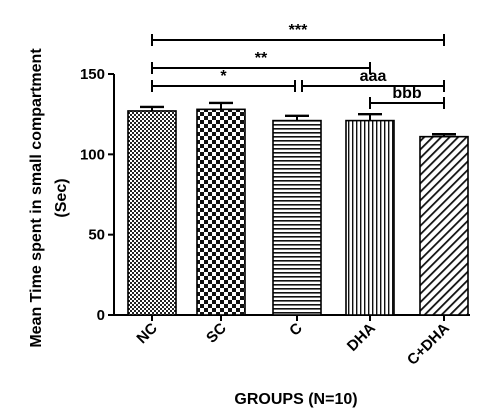 Image resolution: width=503 pixels, height=420 pixels. Describe the element at coordinates (428, 344) in the screenshot. I see `x-tick-label: C+DHA` at that location.